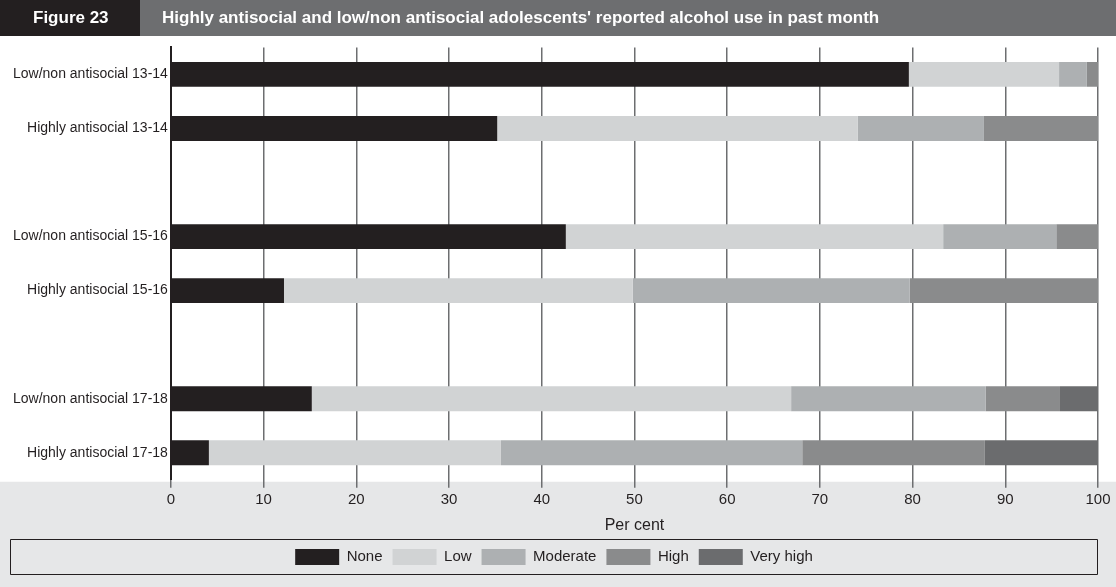  Describe the element at coordinates (364, 556) in the screenshot. I see `legend-label: None` at that location.